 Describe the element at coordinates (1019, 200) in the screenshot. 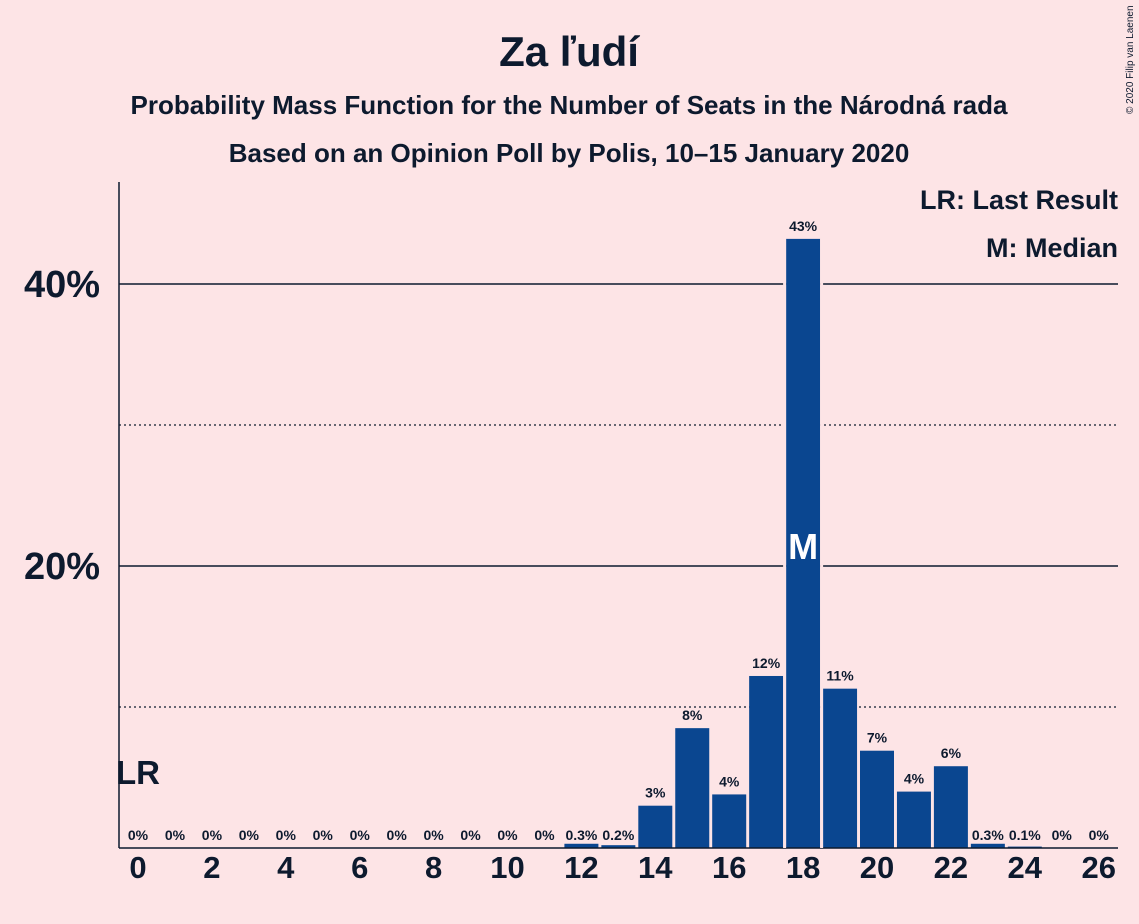

I see `legend-last-result: LR: Last Result` at that location.